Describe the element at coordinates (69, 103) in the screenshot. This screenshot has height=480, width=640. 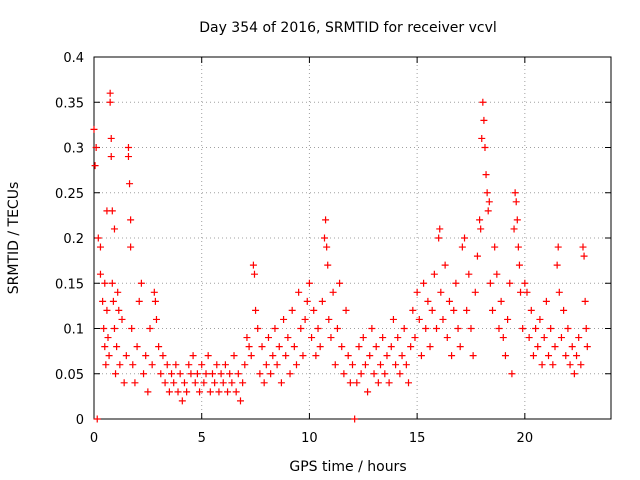
I see `y-tick-label: 0.35` at that location.